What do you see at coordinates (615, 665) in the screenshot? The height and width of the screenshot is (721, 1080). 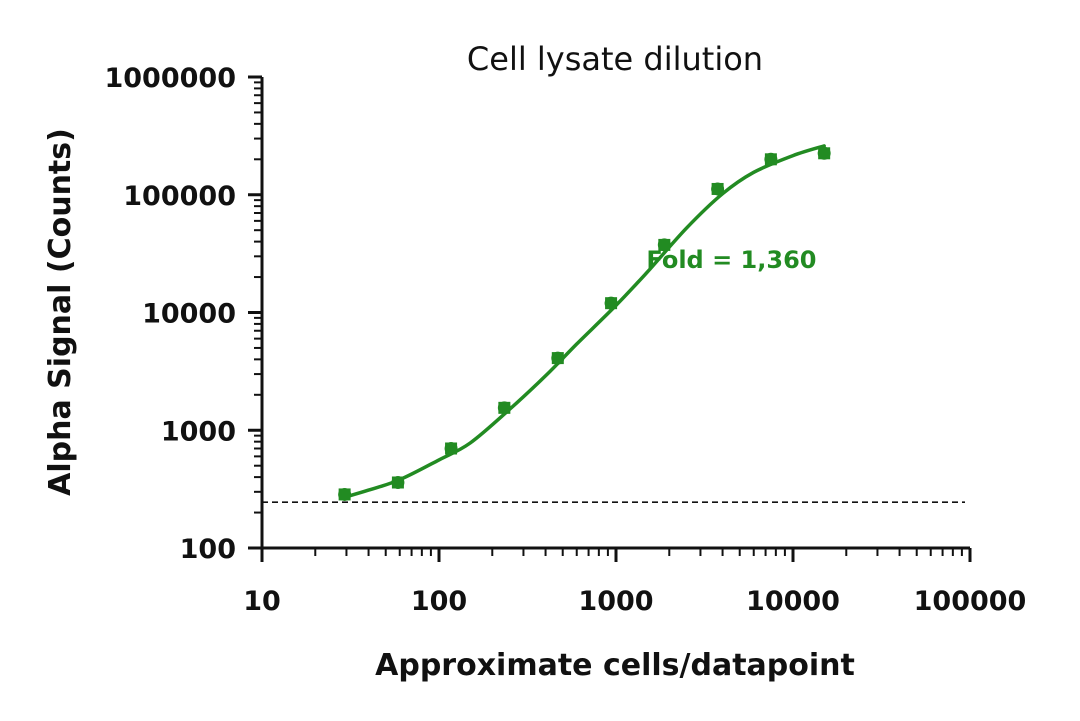 I see `x-axis-title: Approximate cells/datapoint` at bounding box center [615, 665].